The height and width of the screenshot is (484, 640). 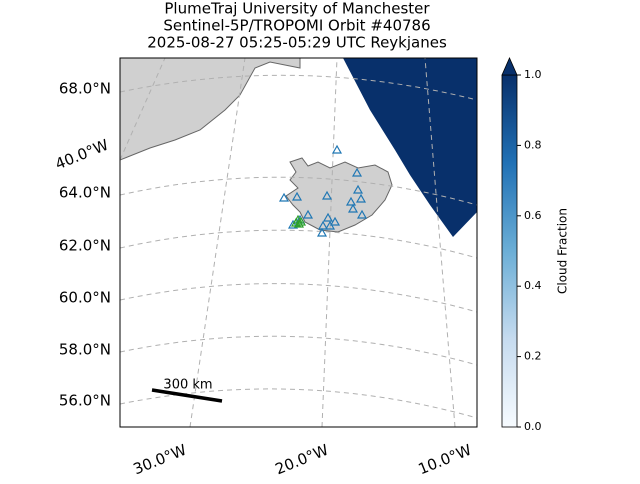 I want to click on cloud-swath, so click(x=410, y=147).